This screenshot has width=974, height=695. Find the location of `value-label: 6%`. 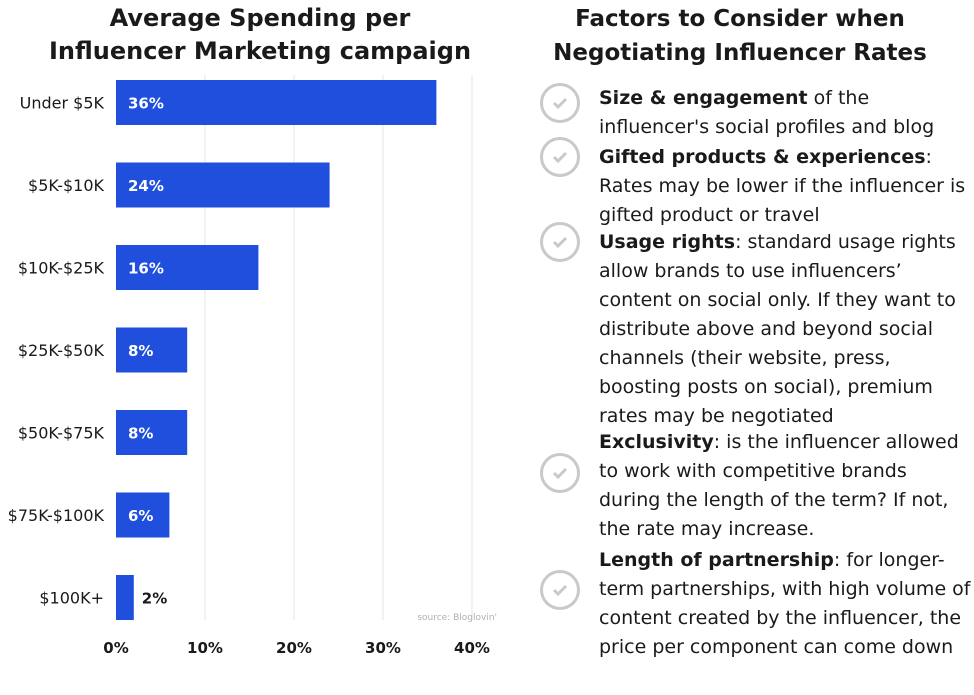

value-label: 6% is located at coordinates (140, 516).